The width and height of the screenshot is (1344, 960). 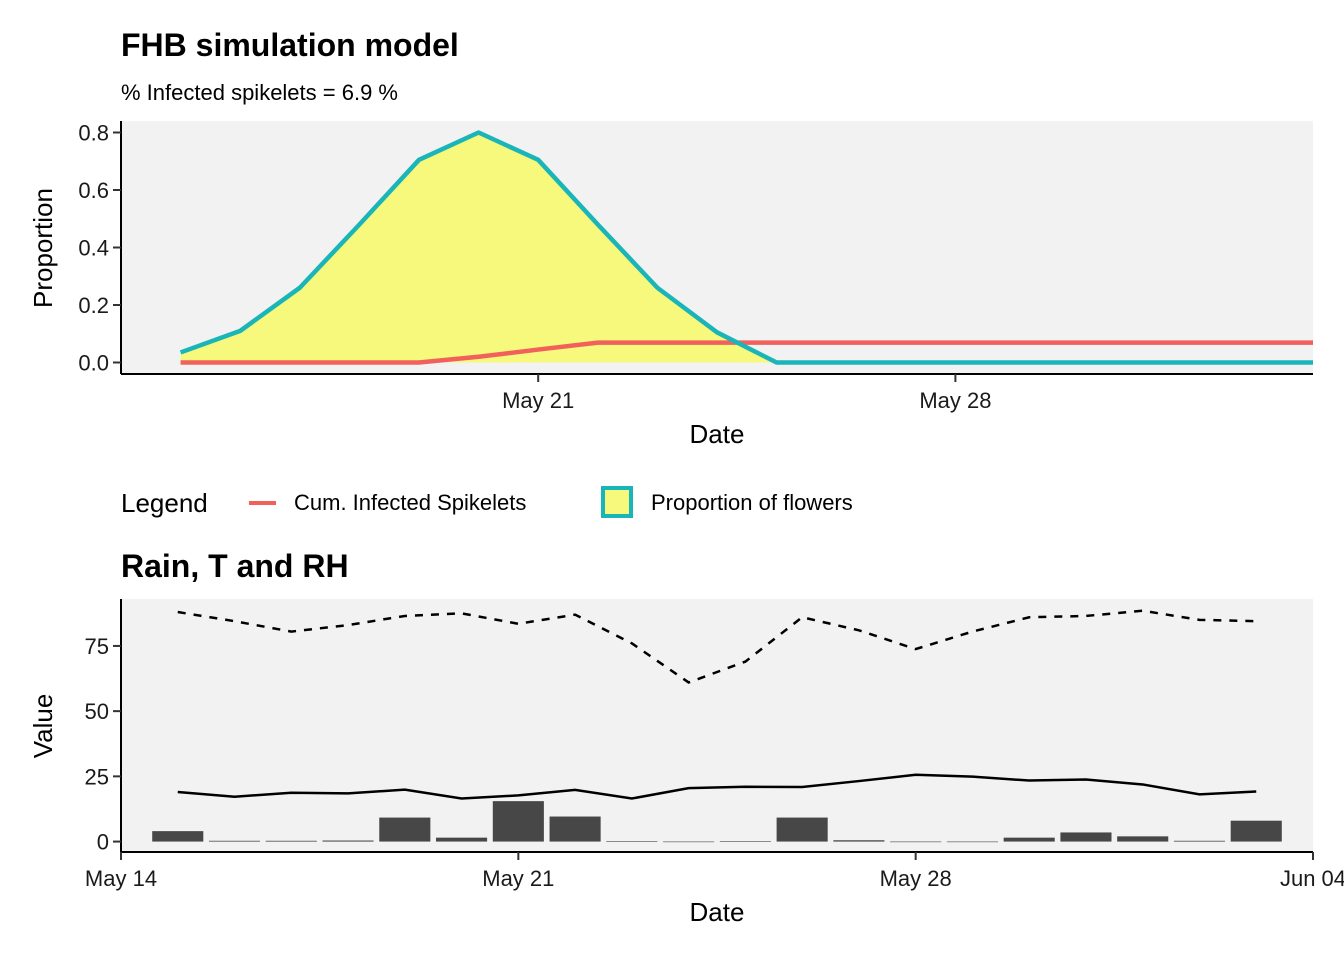 I want to click on fhb-chart-subtitle: % Infected spikelets = 6.9 %, so click(x=259, y=92).